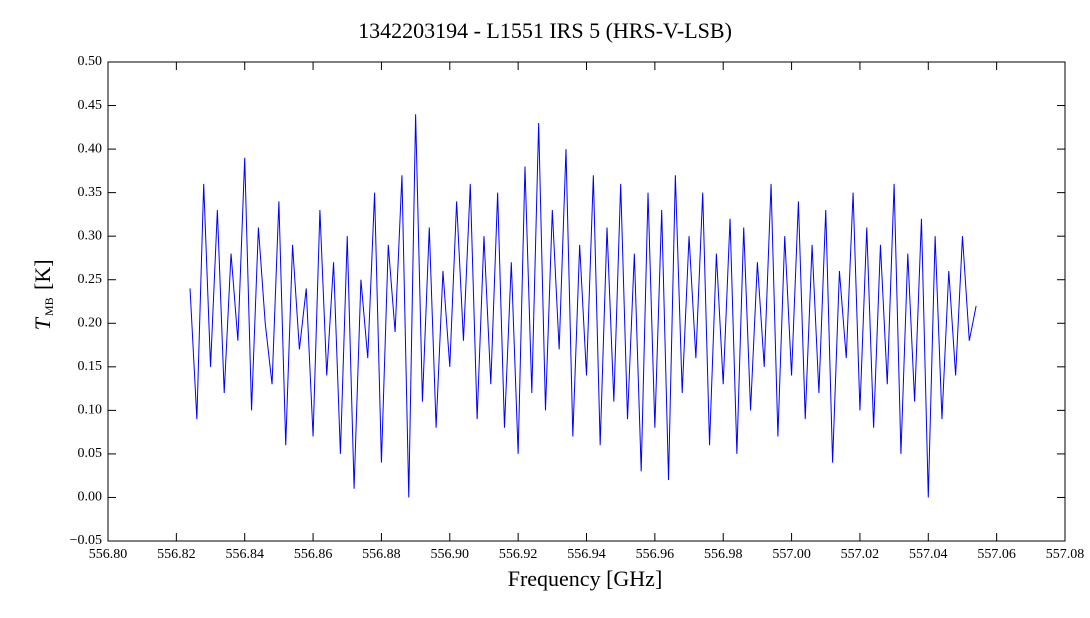 This screenshot has width=1090, height=618. Describe the element at coordinates (381, 554) in the screenshot. I see `x-tick-label: 556.88` at that location.